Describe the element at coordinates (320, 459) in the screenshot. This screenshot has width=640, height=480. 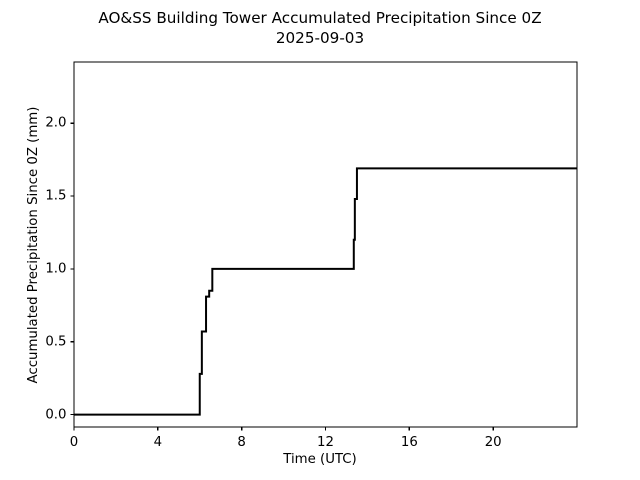
I see `x-axis-label: Time (UTC)` at that location.